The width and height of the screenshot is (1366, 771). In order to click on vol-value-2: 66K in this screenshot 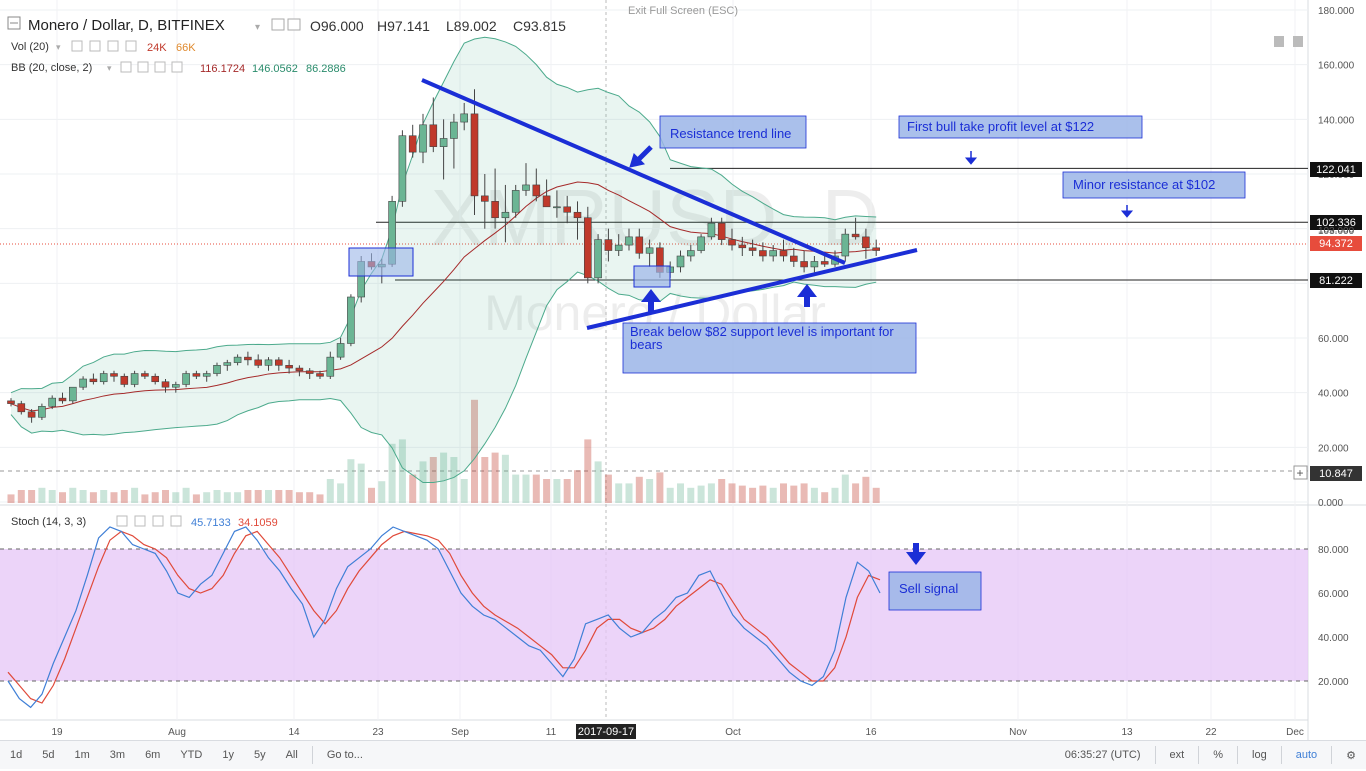, I will do `click(186, 48)`.